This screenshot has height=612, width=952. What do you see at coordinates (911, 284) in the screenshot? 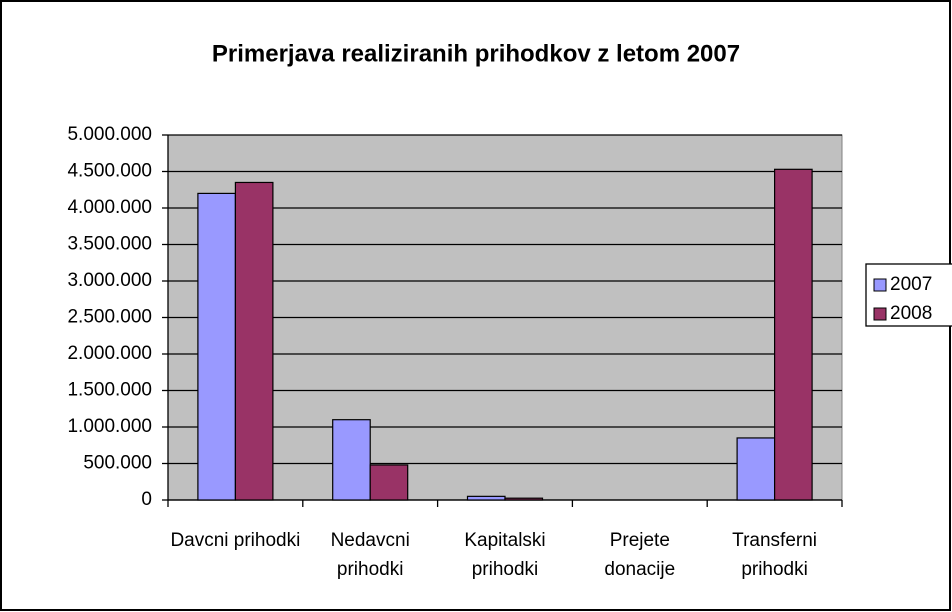
I see `legend-label: 2007` at bounding box center [911, 284].